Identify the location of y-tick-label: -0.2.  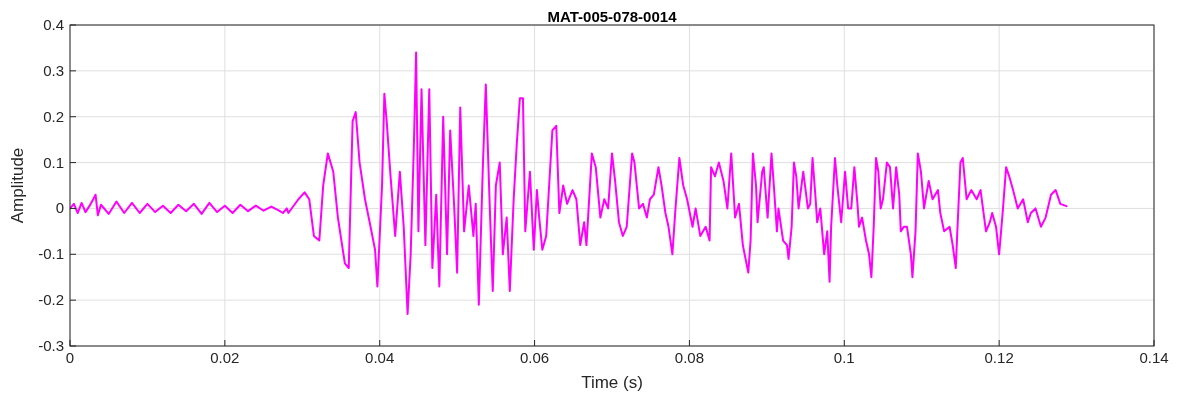
(51, 300).